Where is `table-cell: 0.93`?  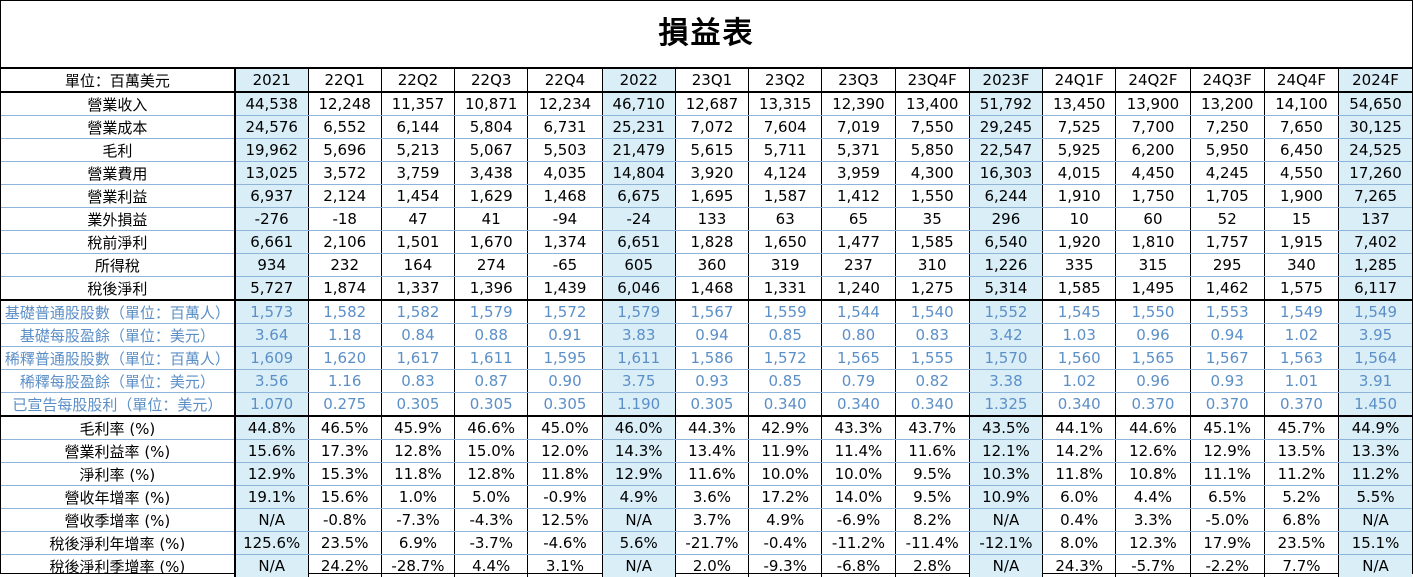
table-cell: 0.93 is located at coordinates (711, 381).